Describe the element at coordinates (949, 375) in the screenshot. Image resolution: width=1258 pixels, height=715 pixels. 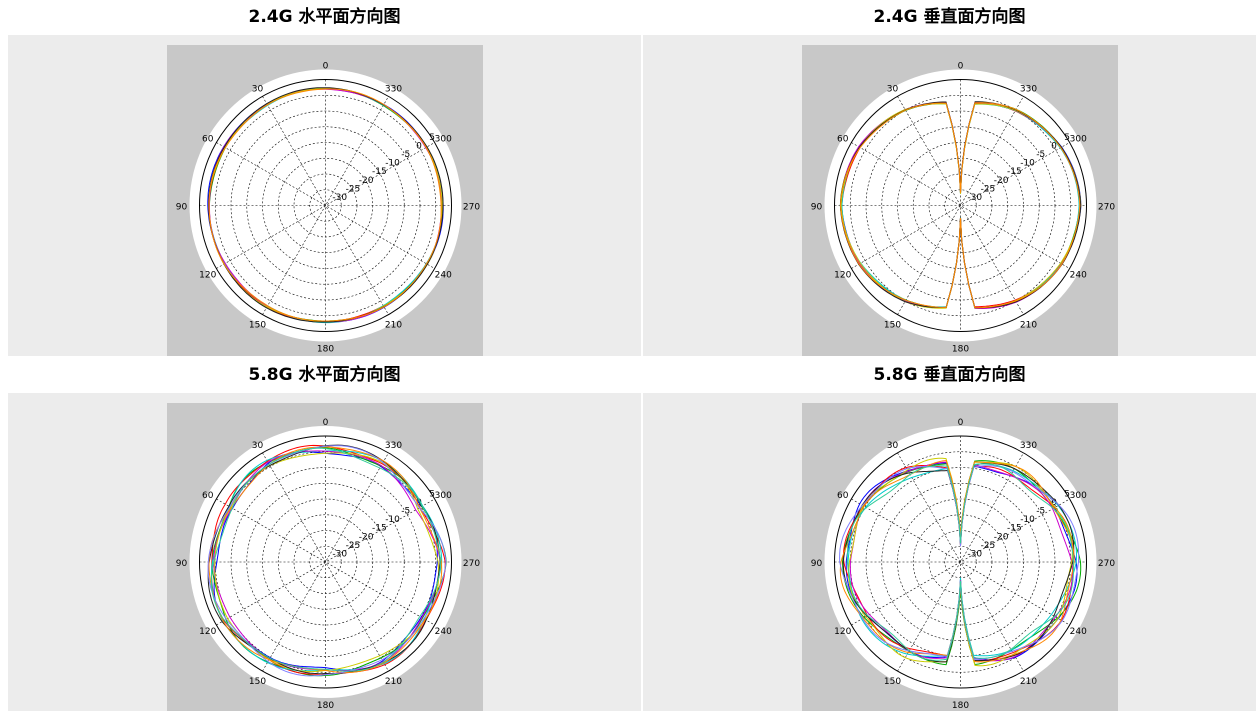
I see `chart-title: 5.8G 垂直面方向图` at that location.